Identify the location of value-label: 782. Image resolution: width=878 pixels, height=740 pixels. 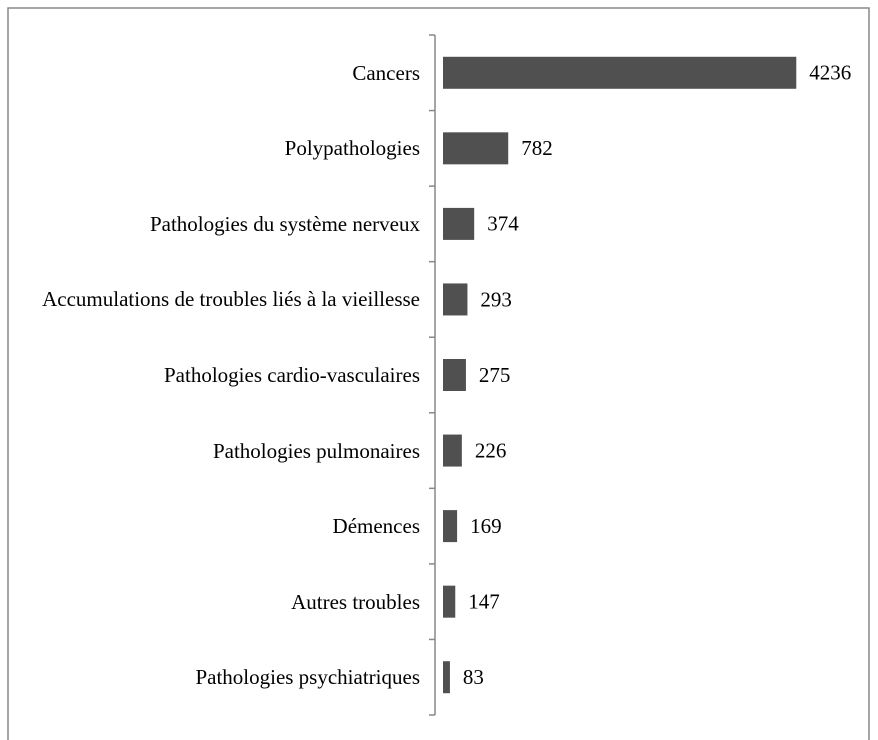
(537, 148).